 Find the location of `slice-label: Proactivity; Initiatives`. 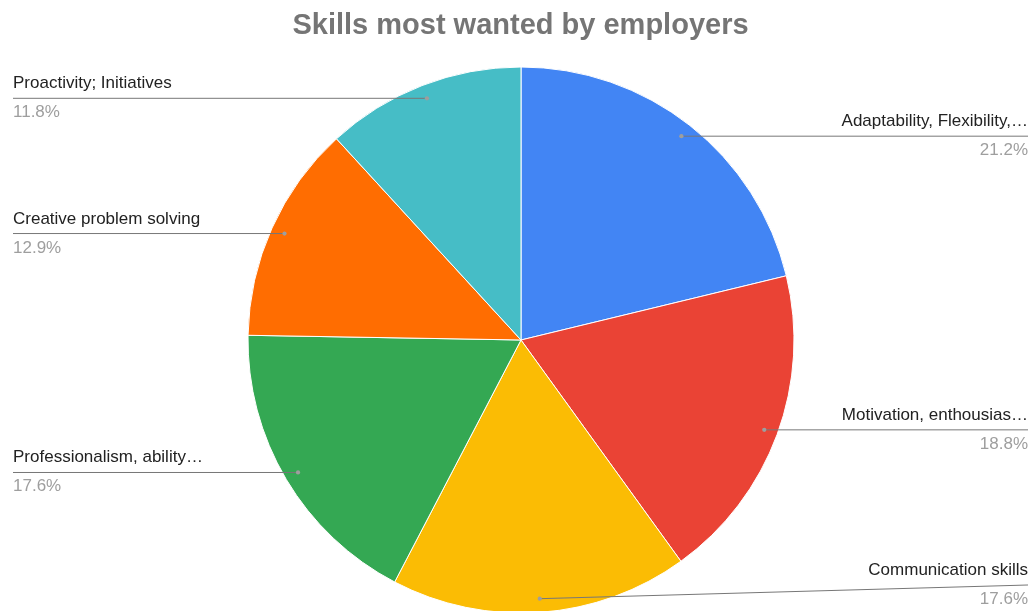

slice-label: Proactivity; Initiatives is located at coordinates (92, 83).